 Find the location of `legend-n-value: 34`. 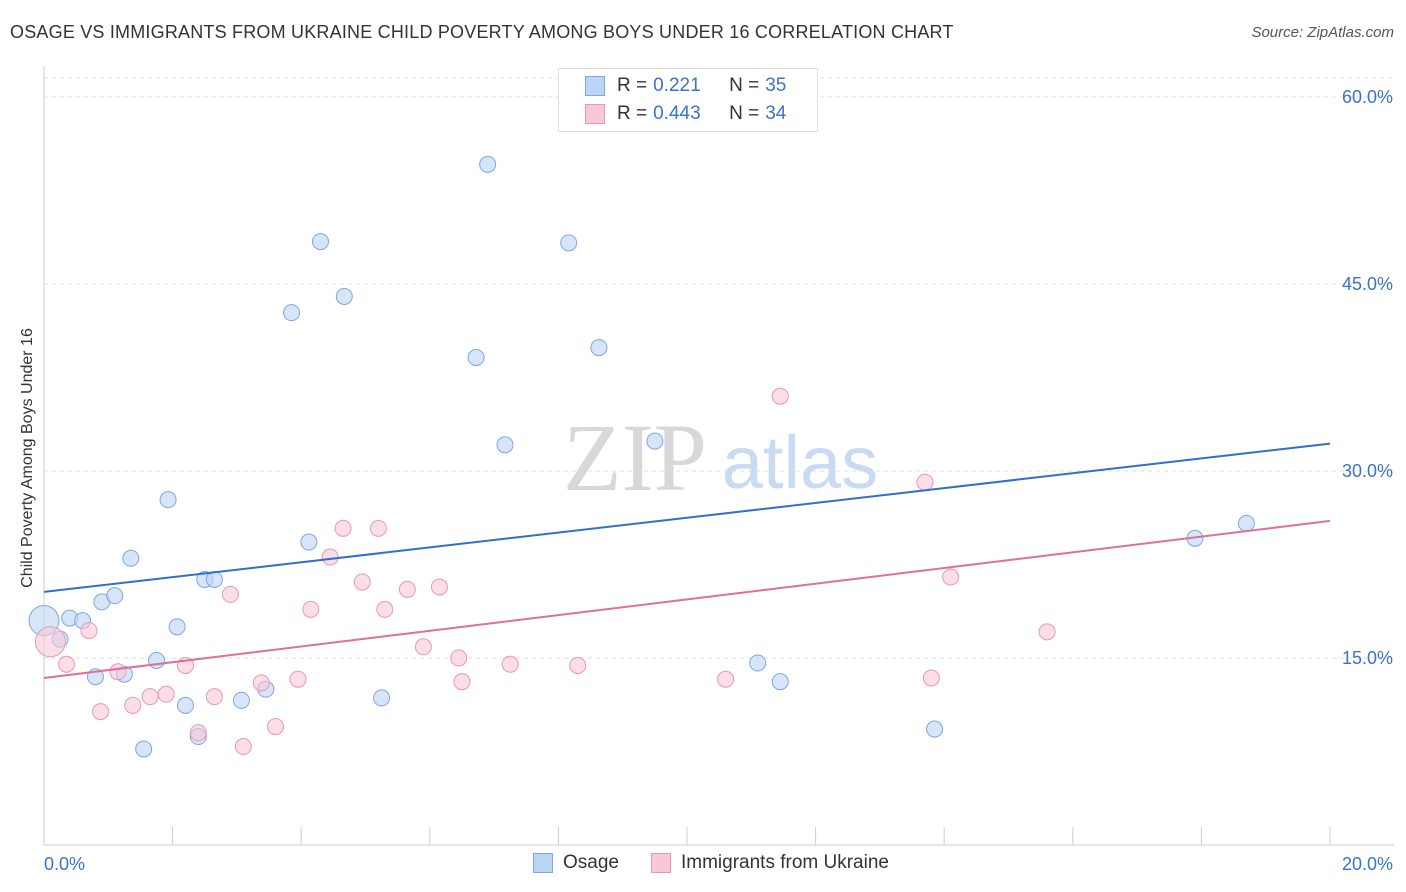

legend-n-value: 34 is located at coordinates (776, 113).